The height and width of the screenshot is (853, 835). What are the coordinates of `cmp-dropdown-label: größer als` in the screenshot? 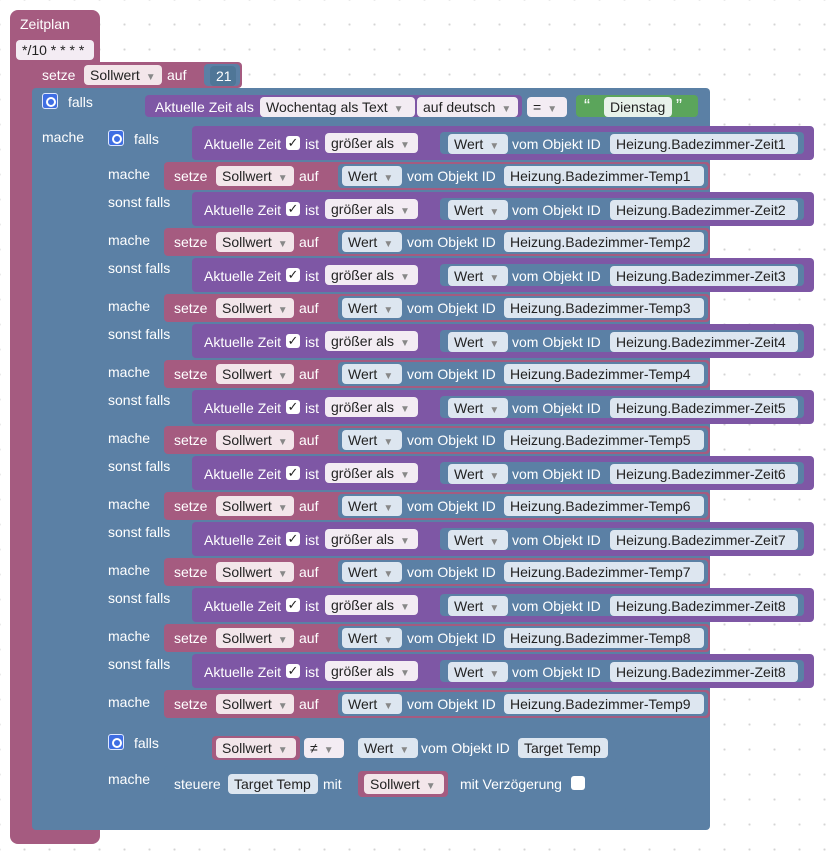 It's located at (363, 275).